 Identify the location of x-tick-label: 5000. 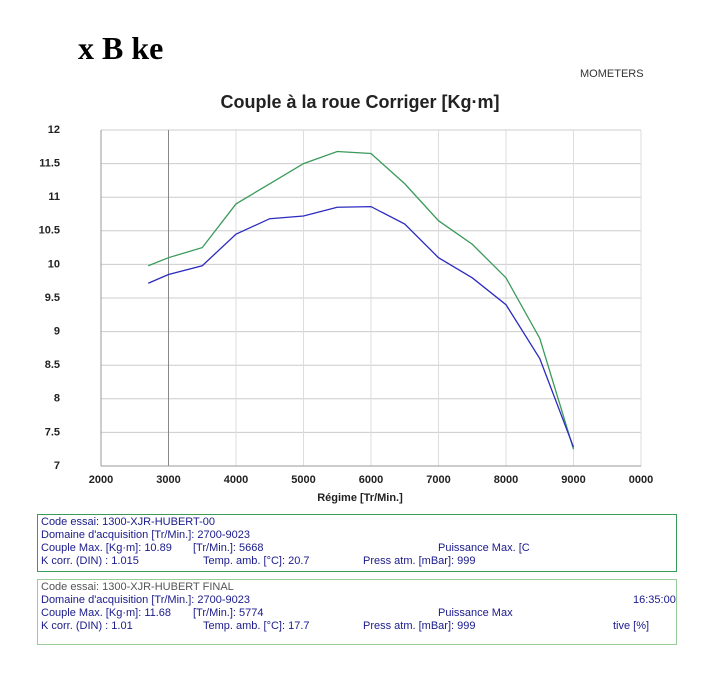
(303, 480).